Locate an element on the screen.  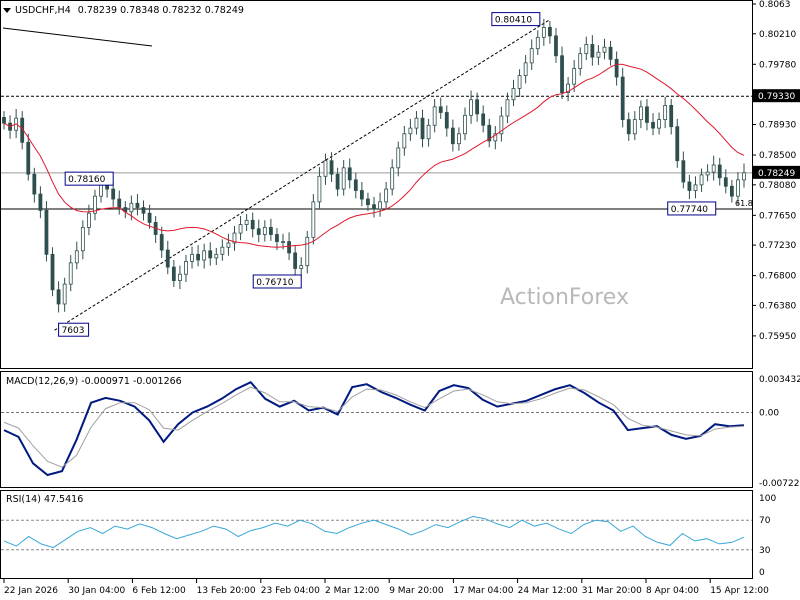
price-tick-label: 0.8063 is located at coordinates (775, 5).